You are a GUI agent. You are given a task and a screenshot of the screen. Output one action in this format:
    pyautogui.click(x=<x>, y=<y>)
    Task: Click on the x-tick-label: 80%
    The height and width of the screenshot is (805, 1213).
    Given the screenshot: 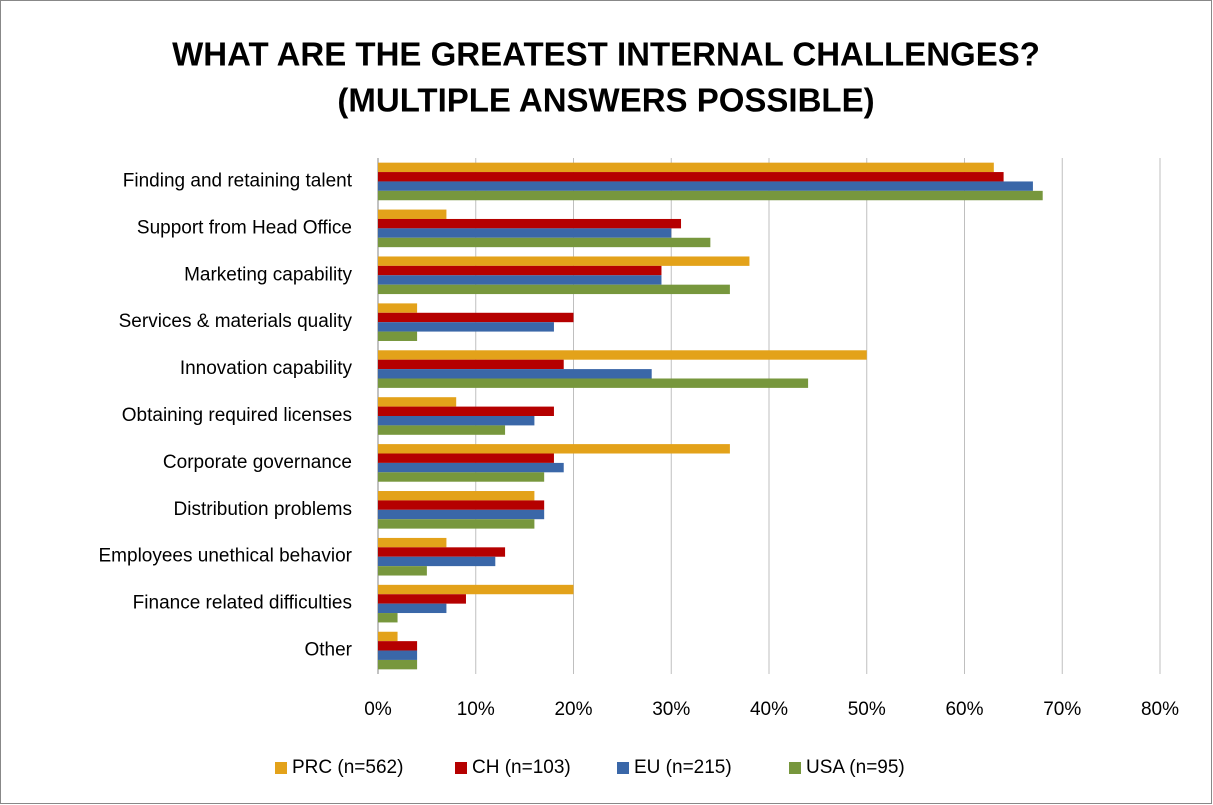 What is the action you would take?
    pyautogui.click(x=1160, y=709)
    